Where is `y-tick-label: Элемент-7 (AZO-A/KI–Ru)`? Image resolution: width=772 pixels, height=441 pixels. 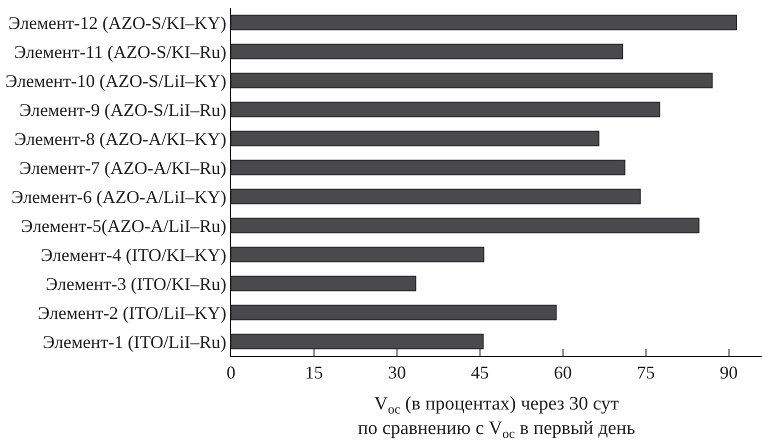 y-tick-label: Элемент-7 (AZO-A/KI–Ru) is located at coordinates (122, 168).